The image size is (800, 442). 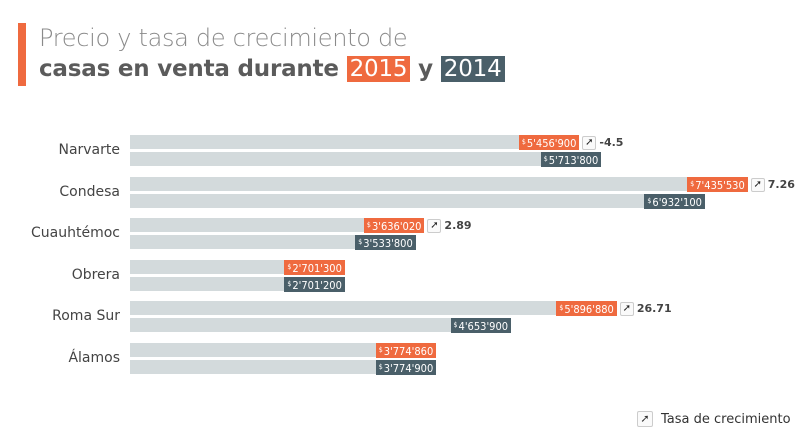 I want to click on category-label: Narvarte, so click(x=89, y=150).